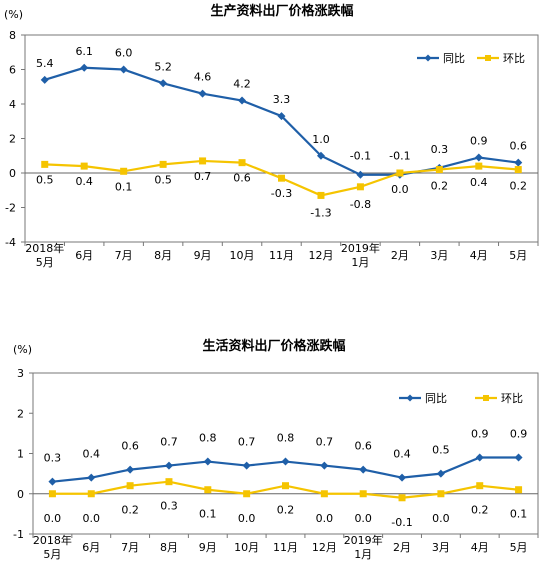 This screenshot has height=567, width=549. What do you see at coordinates (439, 255) in the screenshot?
I see `x-category-label: 3月` at bounding box center [439, 255].